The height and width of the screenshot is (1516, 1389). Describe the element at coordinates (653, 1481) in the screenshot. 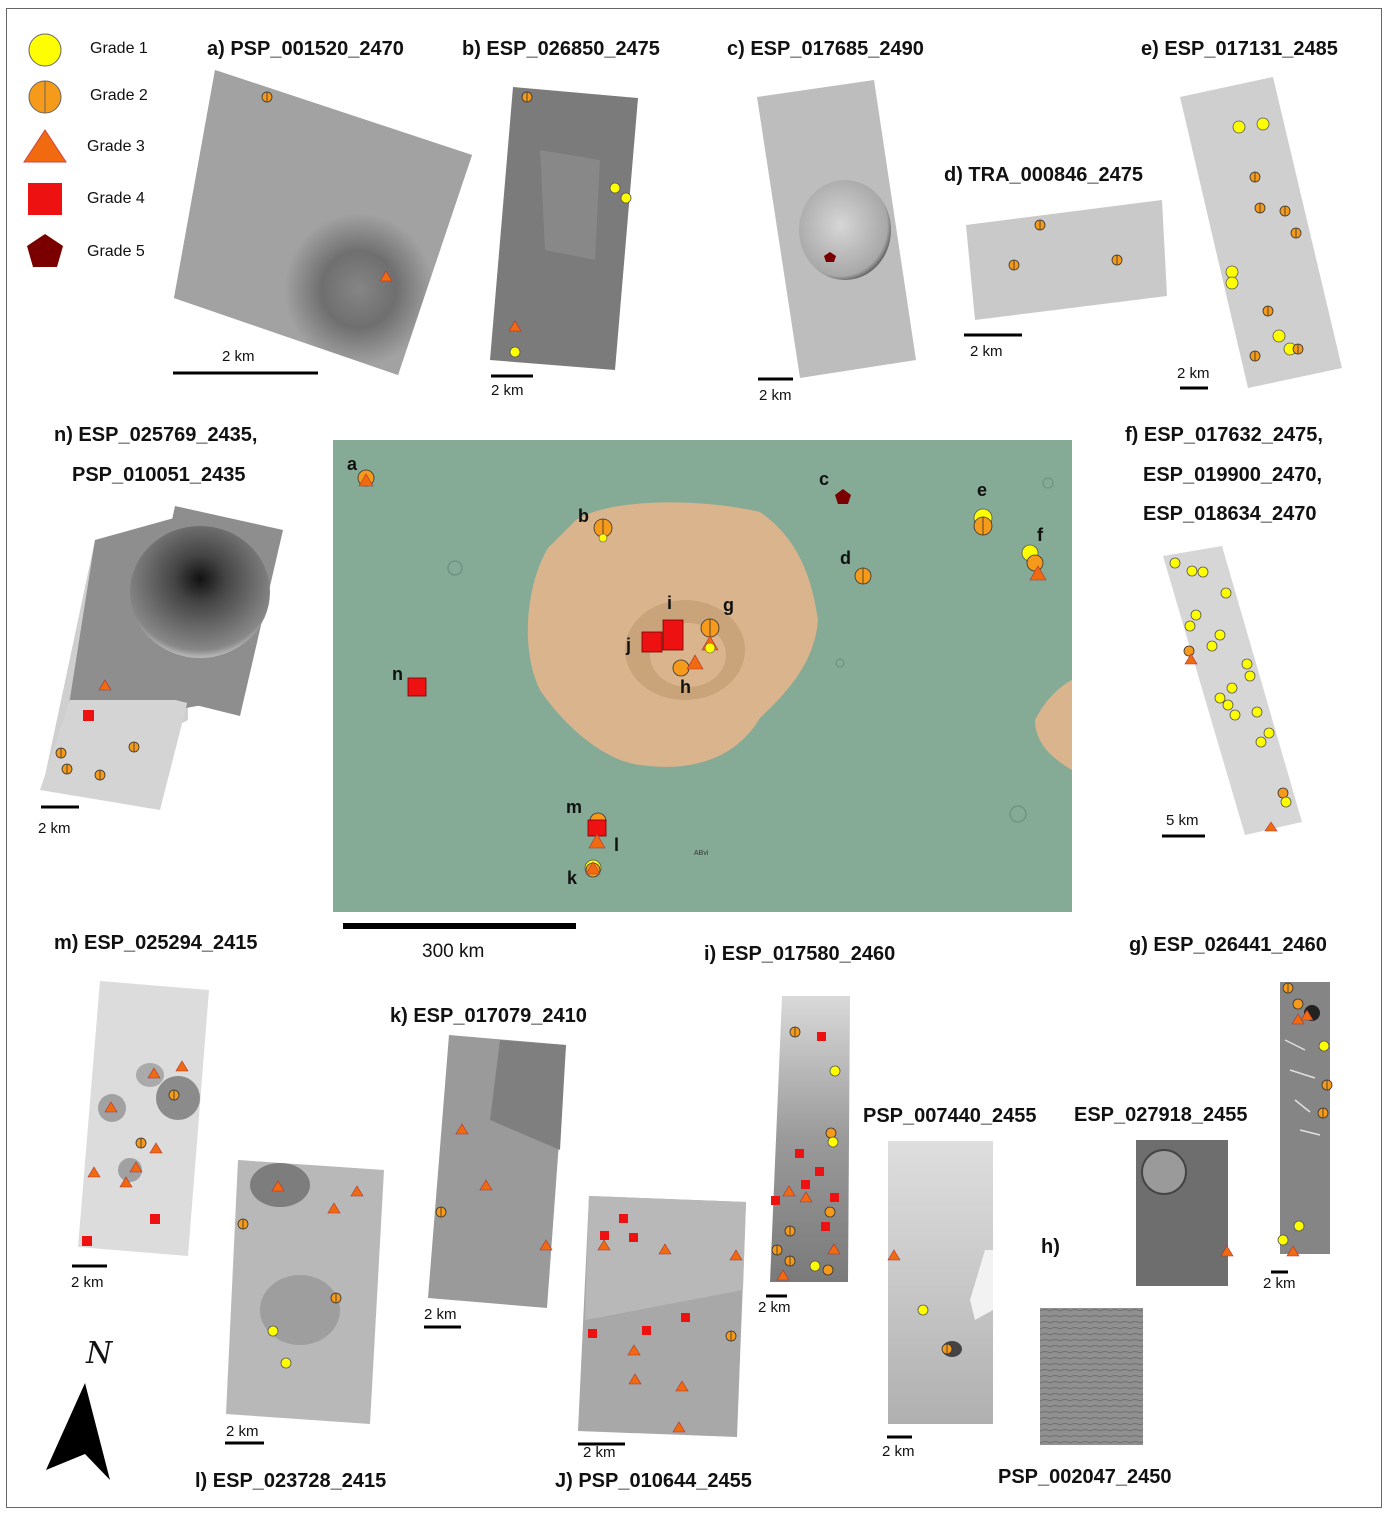

I see `panel-j-title: J) PSP_010644_2455` at that location.